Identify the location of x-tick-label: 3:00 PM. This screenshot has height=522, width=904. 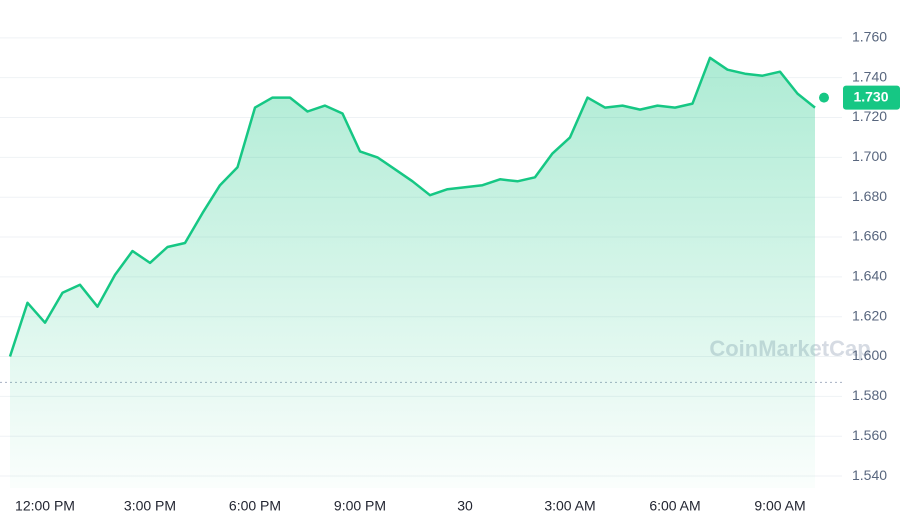
(150, 506).